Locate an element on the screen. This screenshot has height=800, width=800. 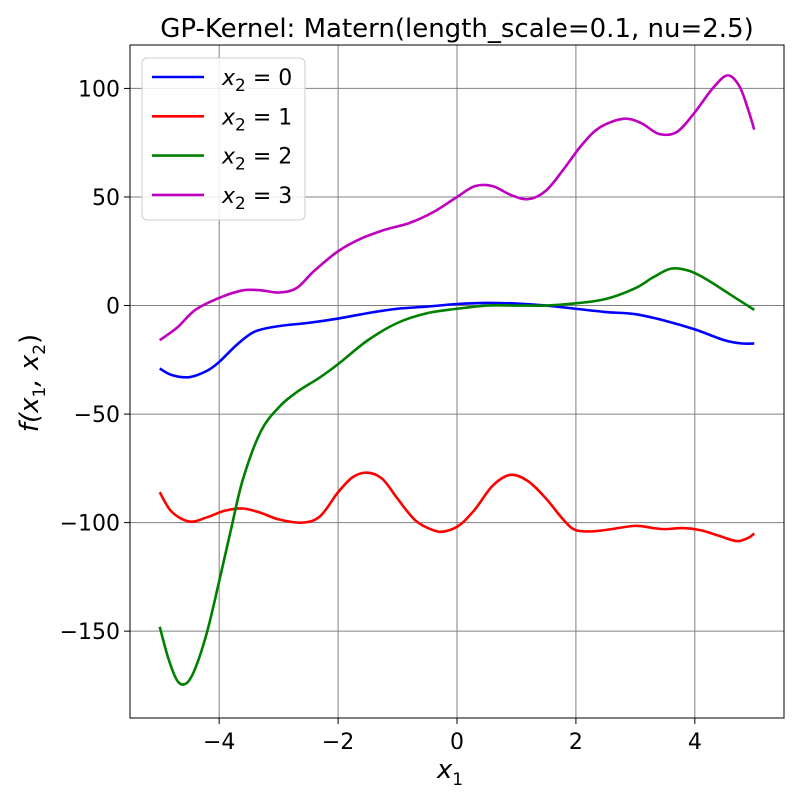
y-axis-label-sub1: 1 is located at coordinates (40, 392).